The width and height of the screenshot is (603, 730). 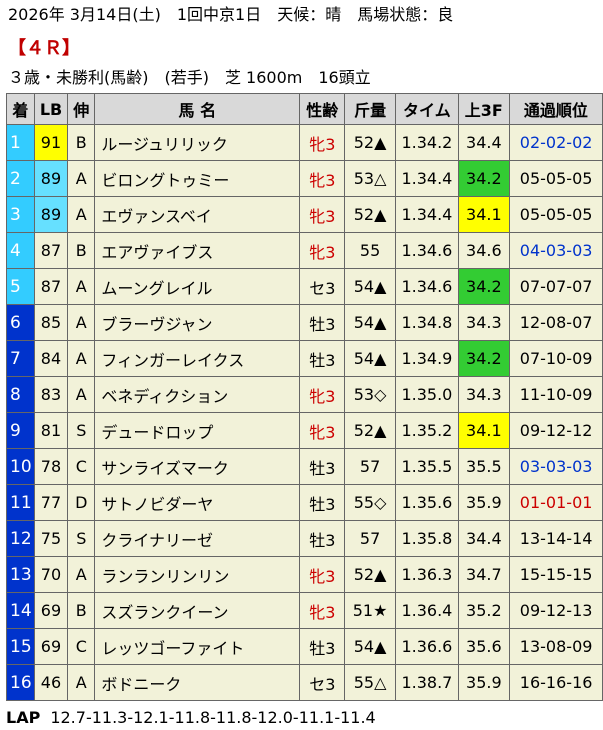 What do you see at coordinates (555, 574) in the screenshot?
I see `result-positions: 15-15-15` at bounding box center [555, 574].